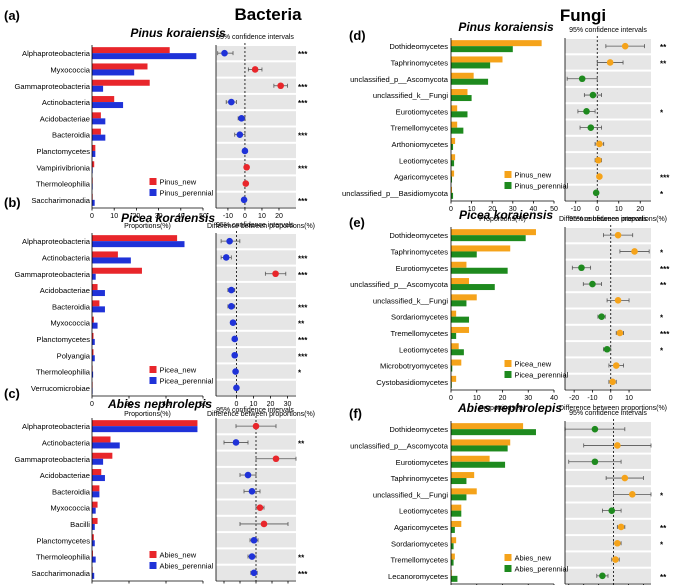 The width and height of the screenshot is (677, 585). What do you see at coordinates (12, 15) in the screenshot?
I see `panel-label: (a)` at bounding box center [12, 15].